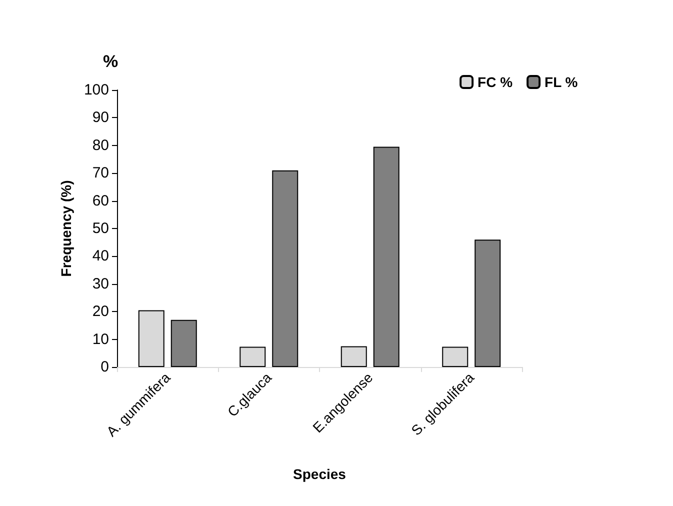 Image resolution: width=673 pixels, height=506 pixels. I want to click on y-tick-label: 20, so click(100, 311).